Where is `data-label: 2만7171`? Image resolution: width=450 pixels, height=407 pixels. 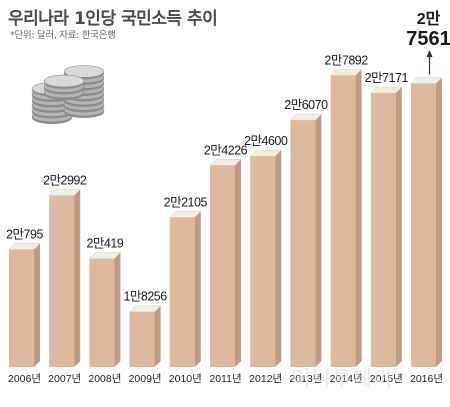 data-label: 2만7171 is located at coordinates (387, 78).